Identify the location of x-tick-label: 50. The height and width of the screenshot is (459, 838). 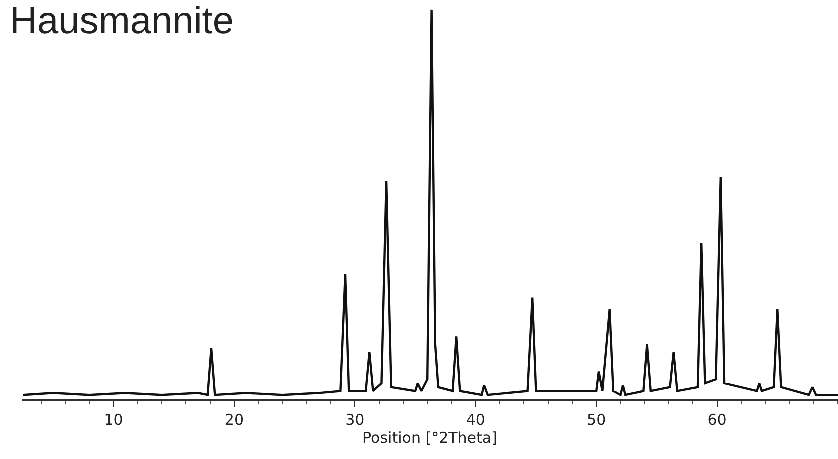
(596, 419).